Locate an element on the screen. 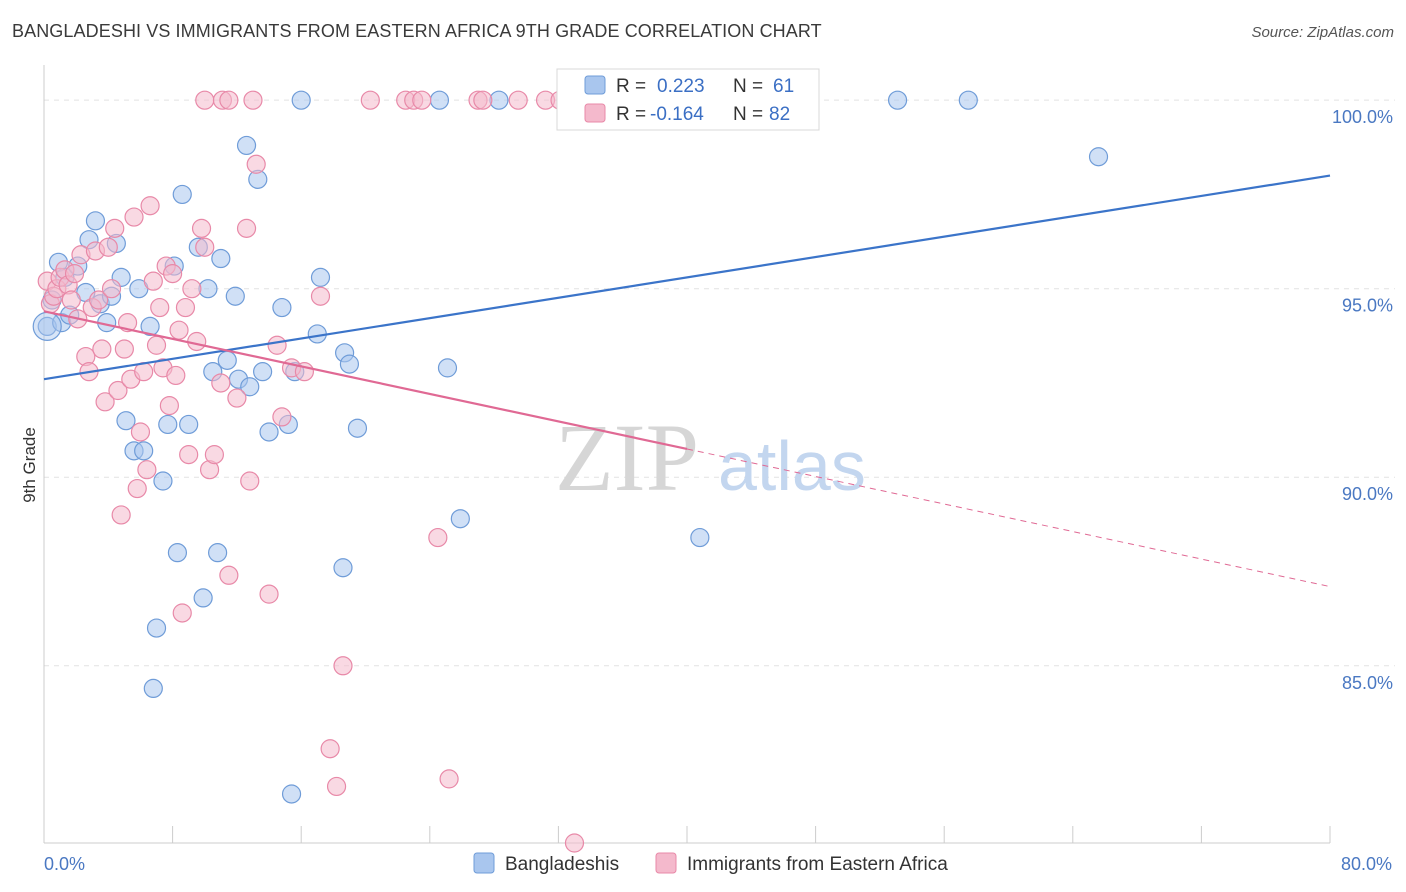 The width and height of the screenshot is (1406, 892). stats-r-label-2: R = is located at coordinates (631, 114).